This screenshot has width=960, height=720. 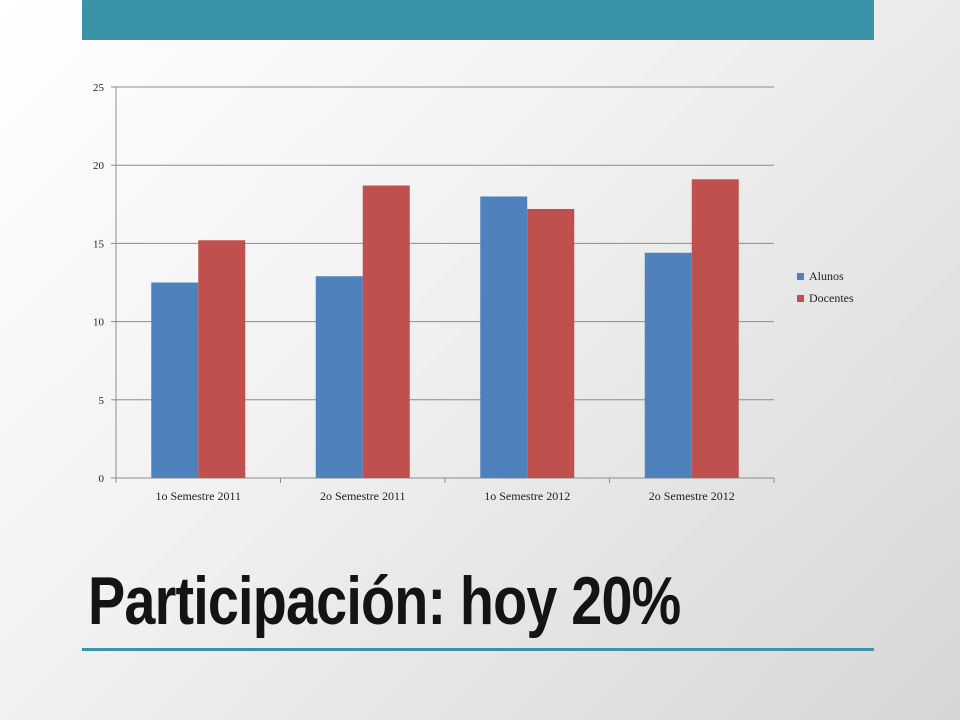 What do you see at coordinates (527, 496) in the screenshot?
I see `x-tick-label: 1o Semestre 2012` at bounding box center [527, 496].